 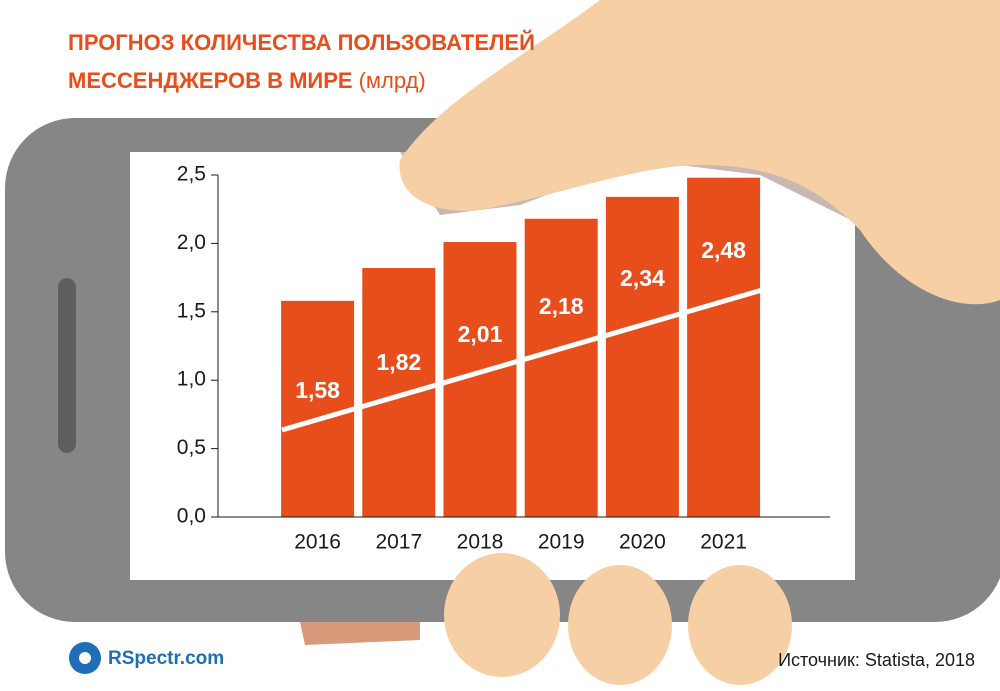 I want to click on y-tick-label: 0,5, so click(x=191, y=447).